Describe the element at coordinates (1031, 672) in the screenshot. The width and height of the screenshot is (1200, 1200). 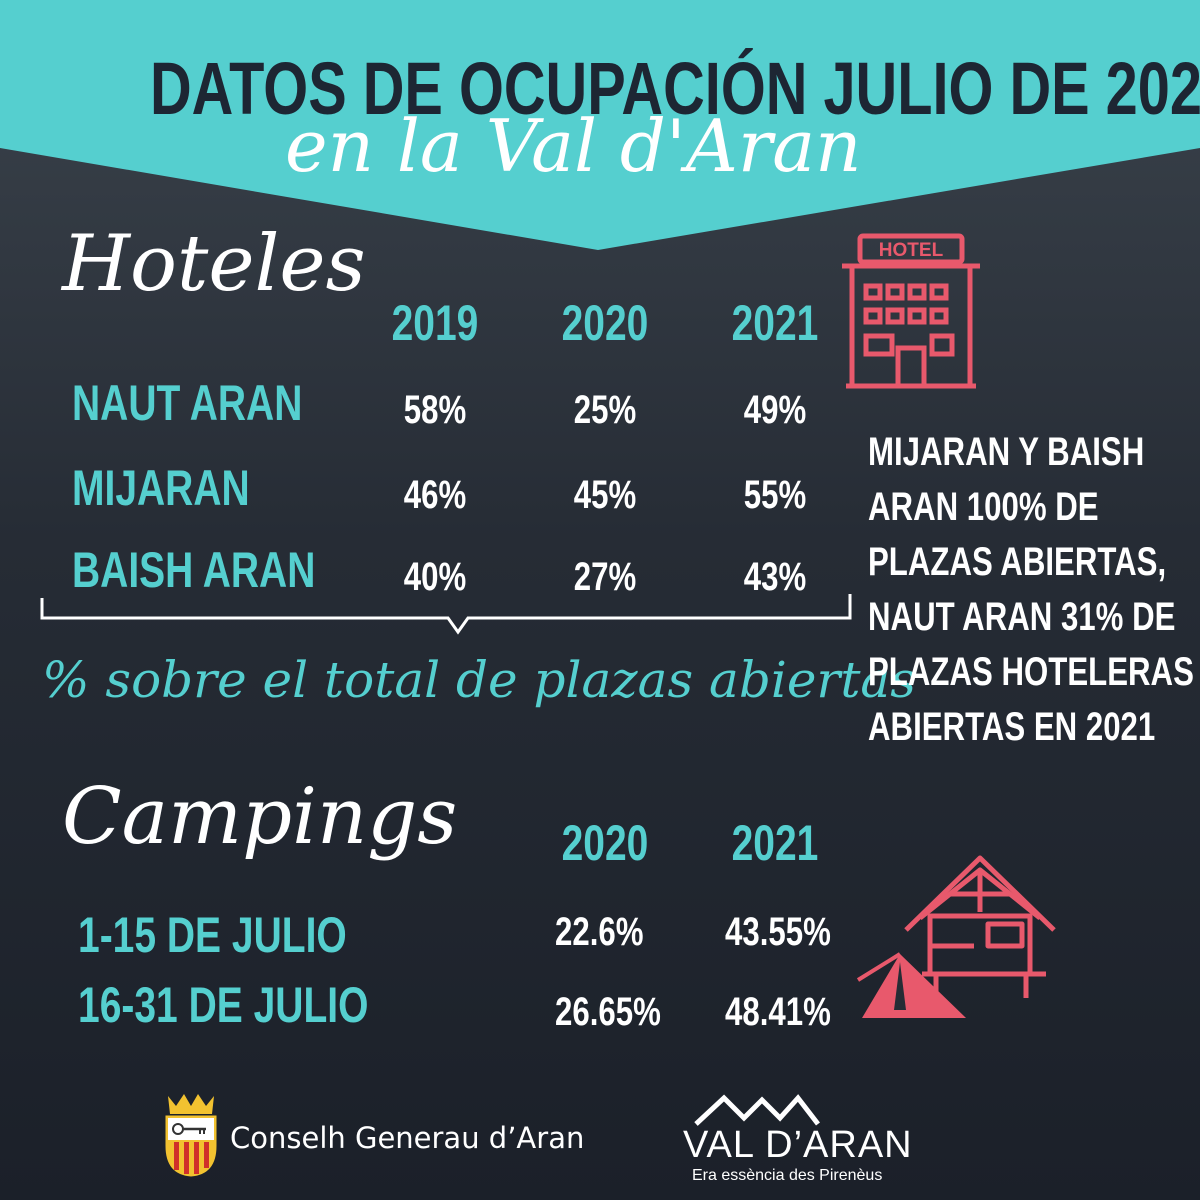
I see `hotels-note-line: PLAZAS HOTELERAS` at that location.